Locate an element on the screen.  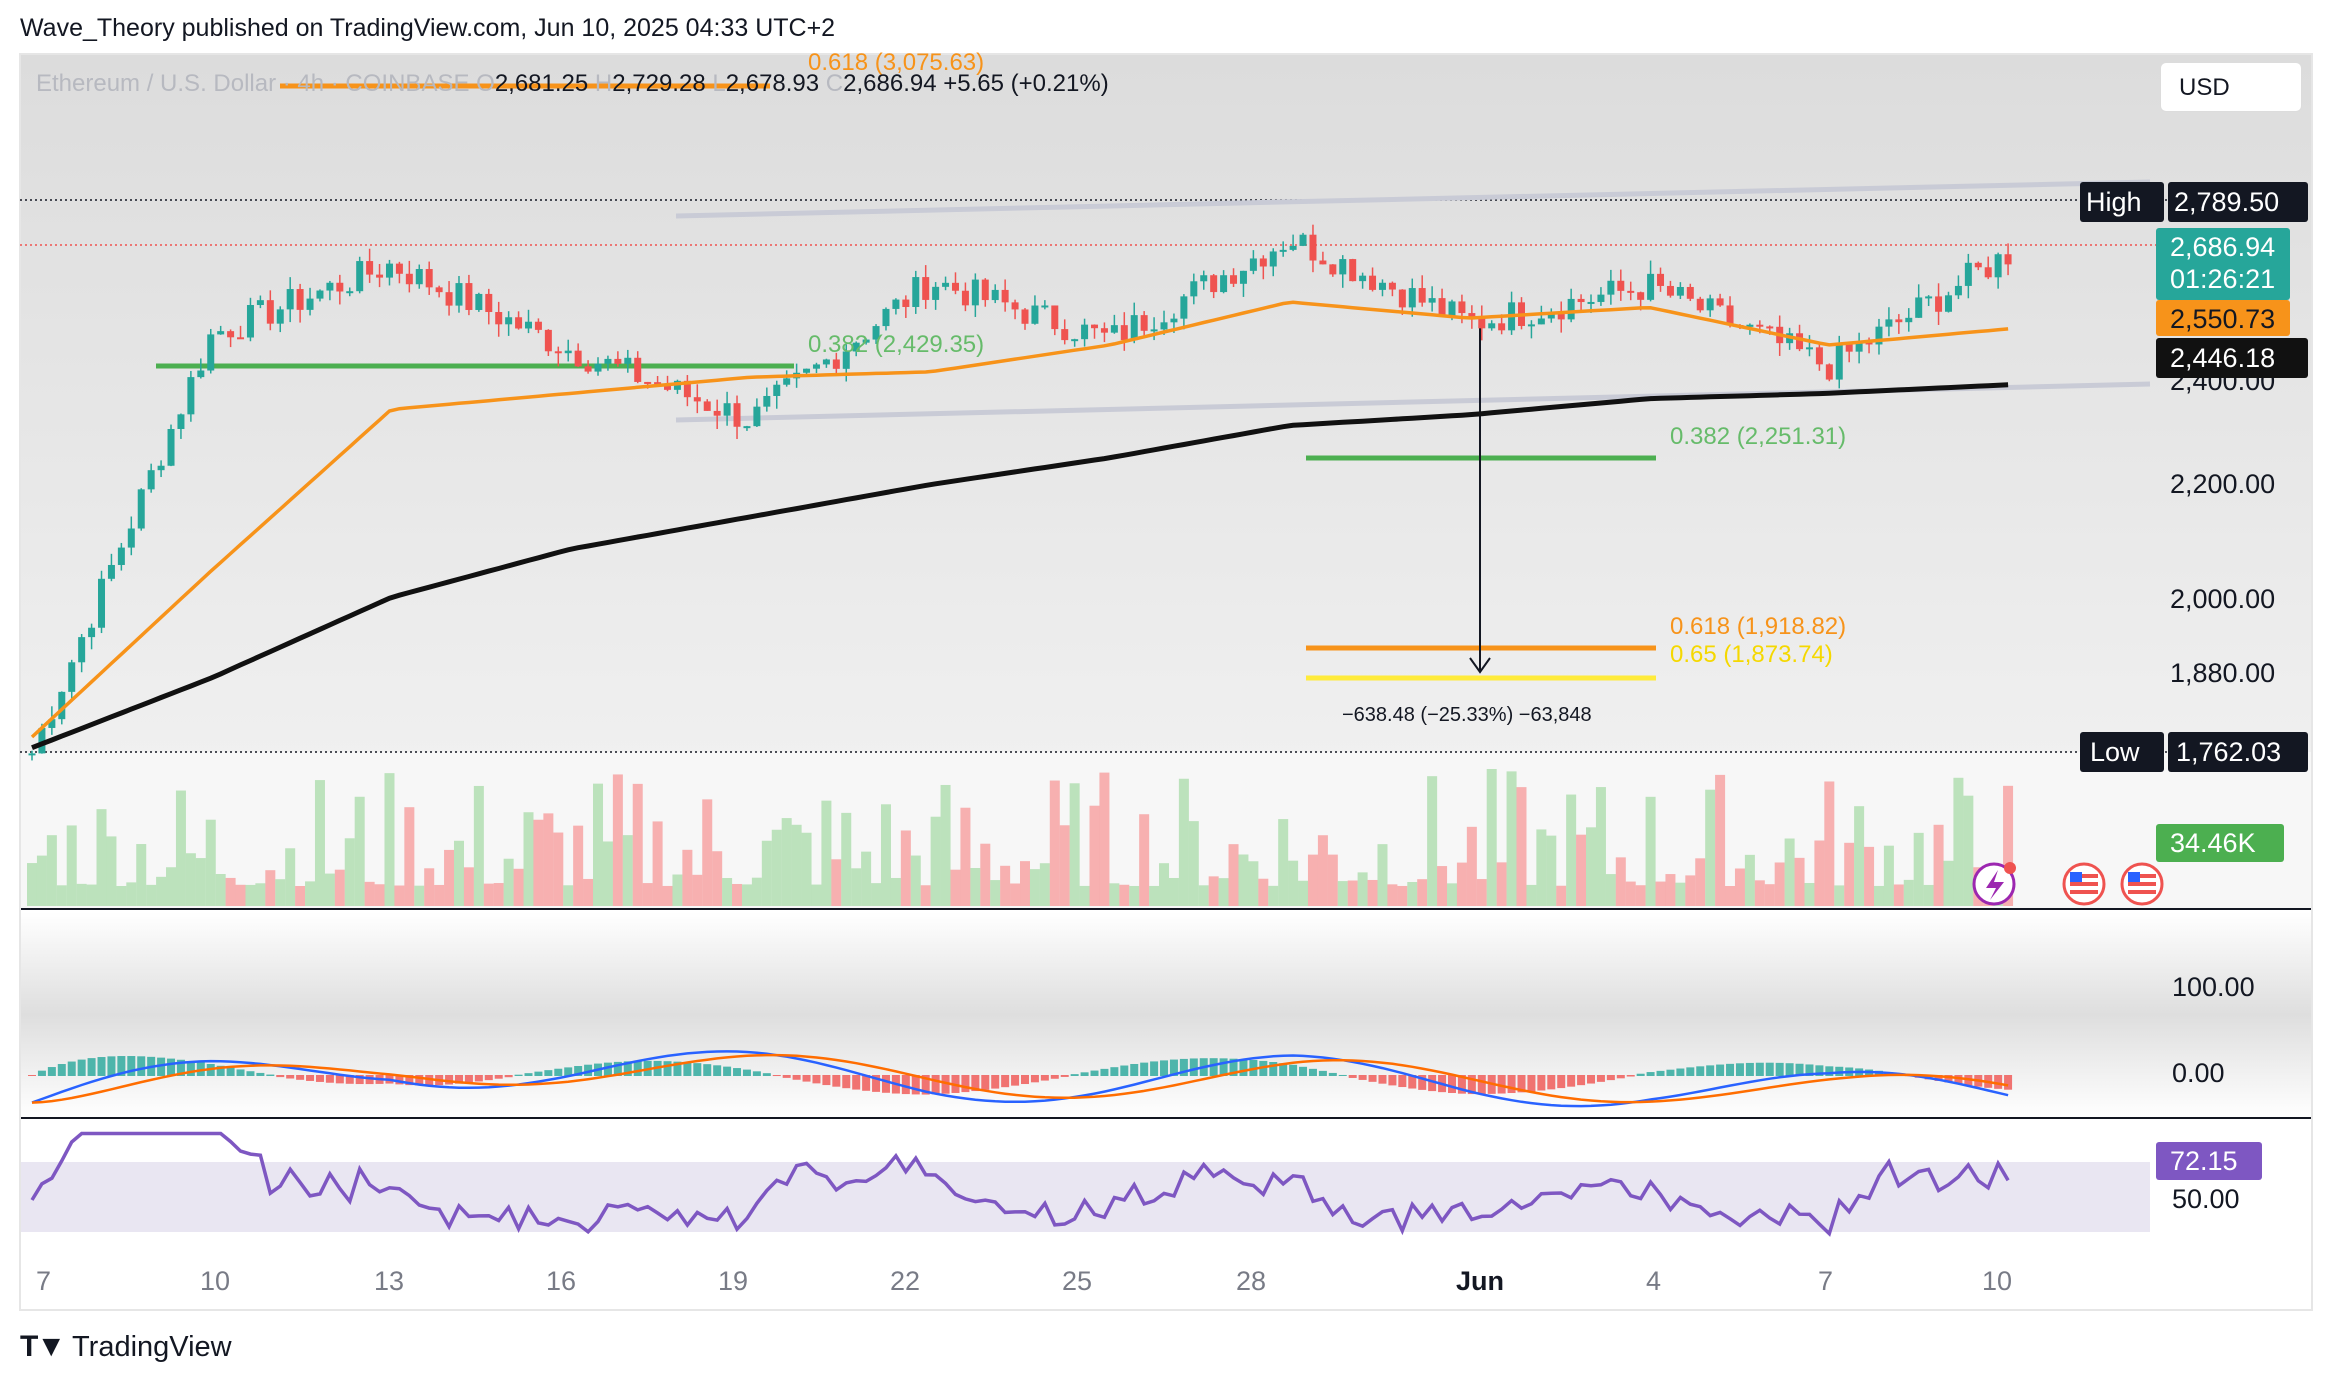
open-label: O is located at coordinates (485, 83).